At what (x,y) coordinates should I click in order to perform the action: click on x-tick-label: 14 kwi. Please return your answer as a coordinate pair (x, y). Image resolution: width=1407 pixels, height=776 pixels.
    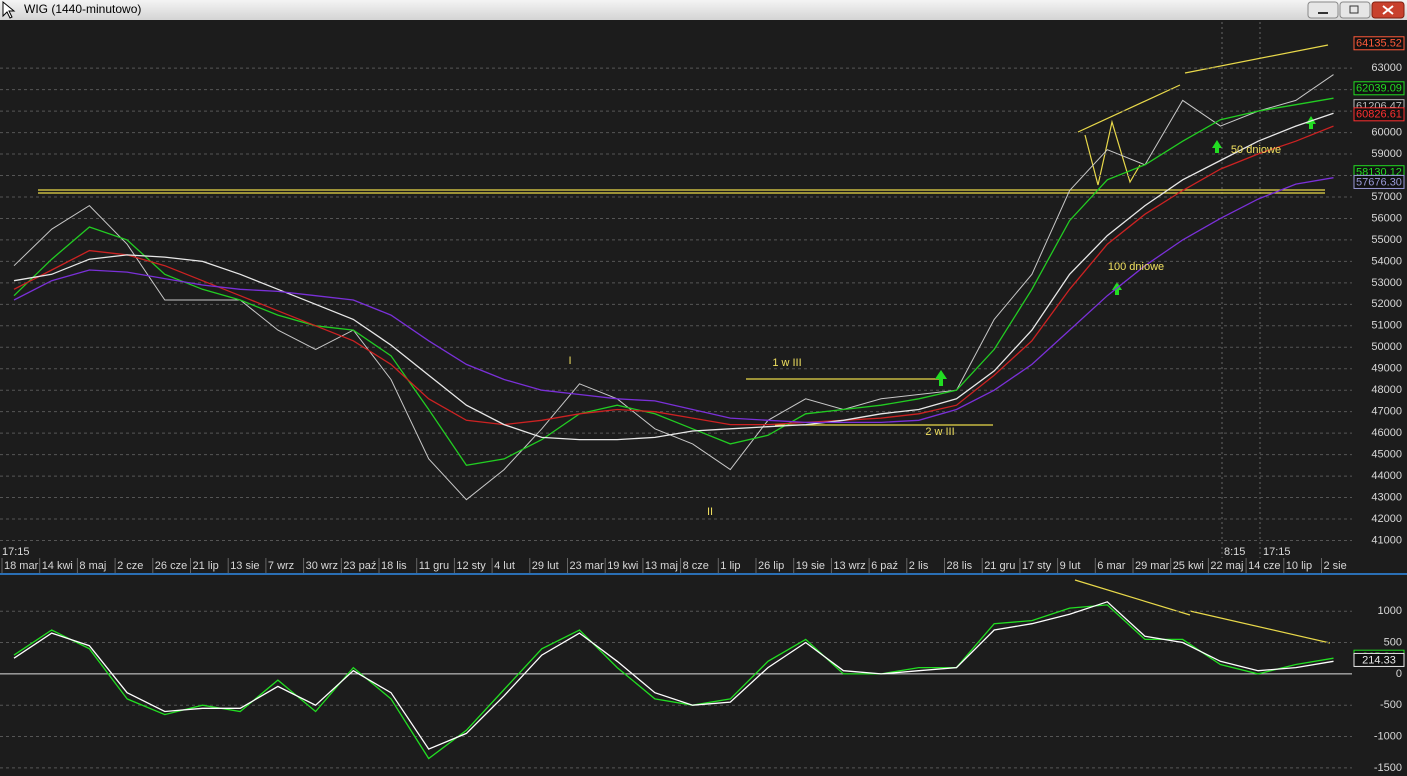
    Looking at the image, I should click on (57, 566).